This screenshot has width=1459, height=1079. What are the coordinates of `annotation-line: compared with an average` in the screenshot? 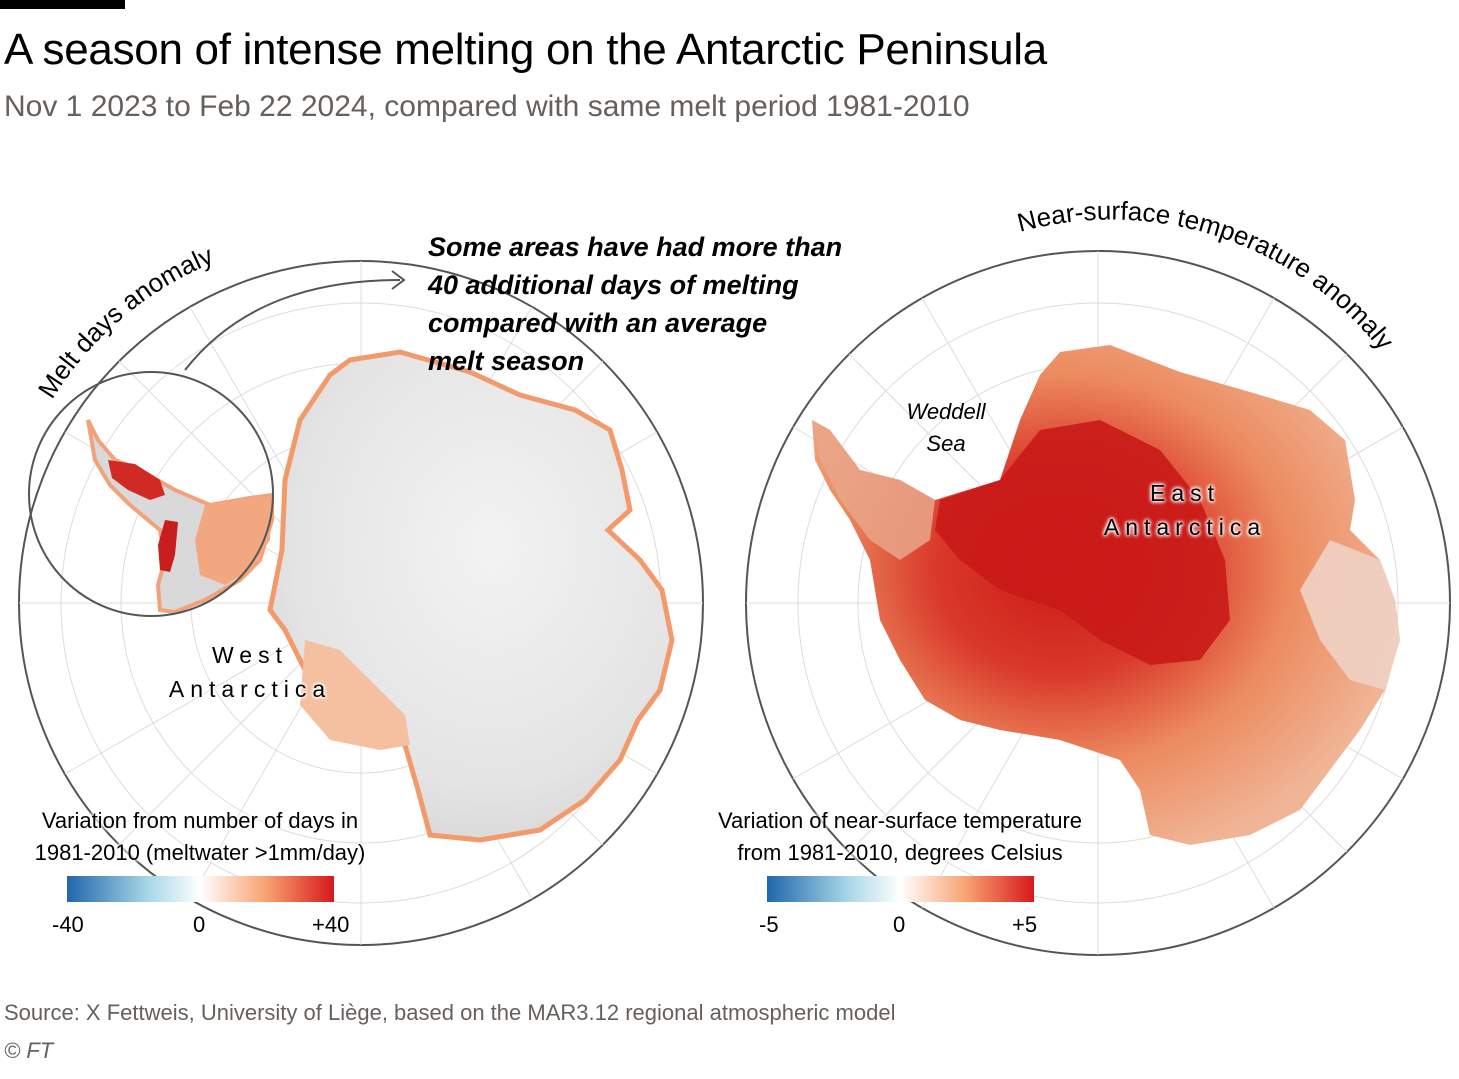 It's located at (598, 323).